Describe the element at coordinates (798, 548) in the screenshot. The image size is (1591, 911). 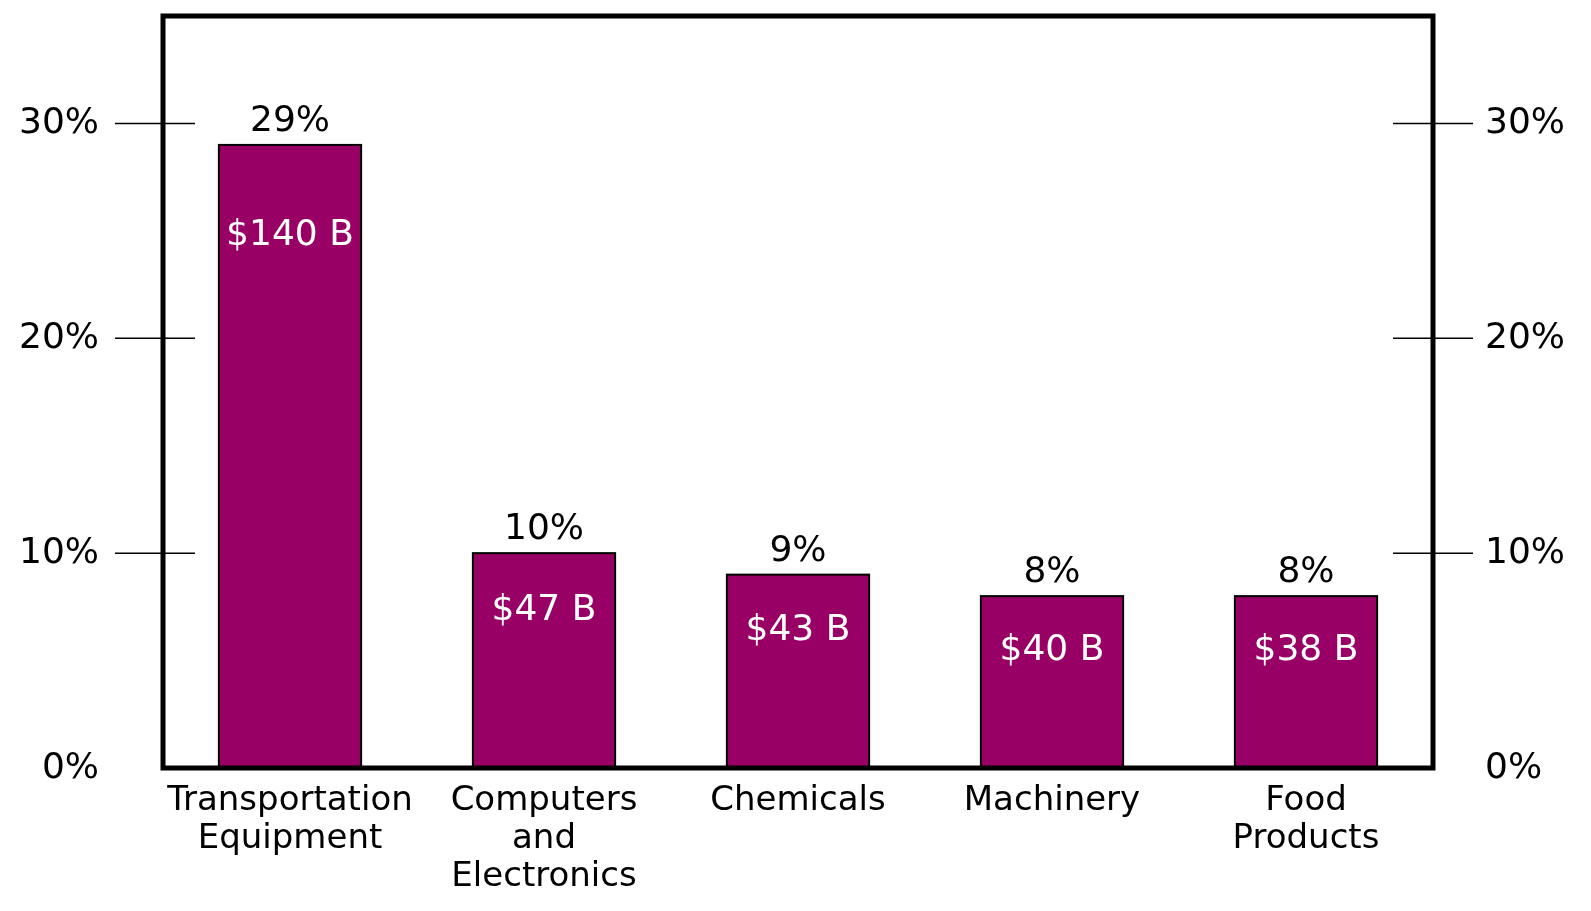
I see `data-label: 9%` at that location.